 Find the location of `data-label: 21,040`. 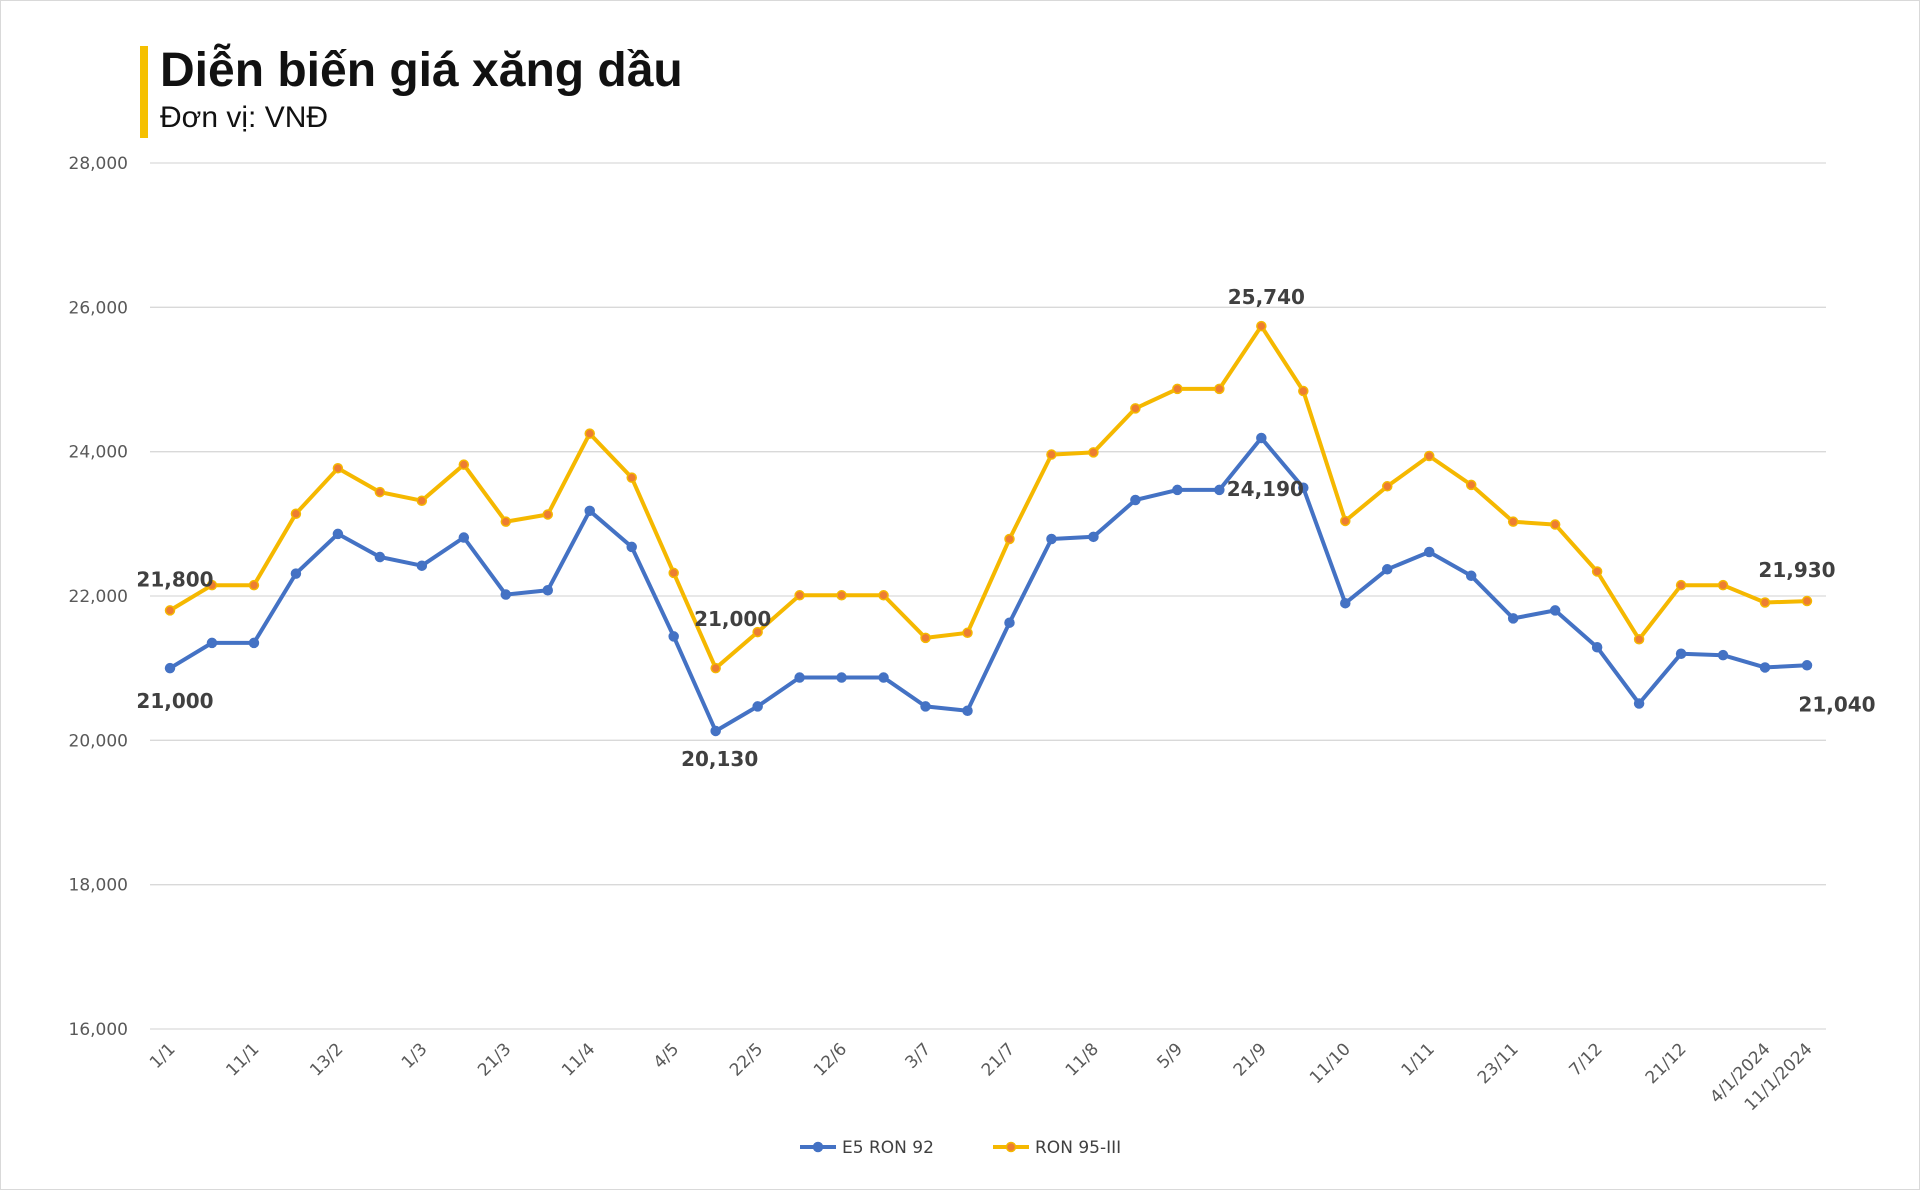

data-label: 21,040 is located at coordinates (1836, 704).